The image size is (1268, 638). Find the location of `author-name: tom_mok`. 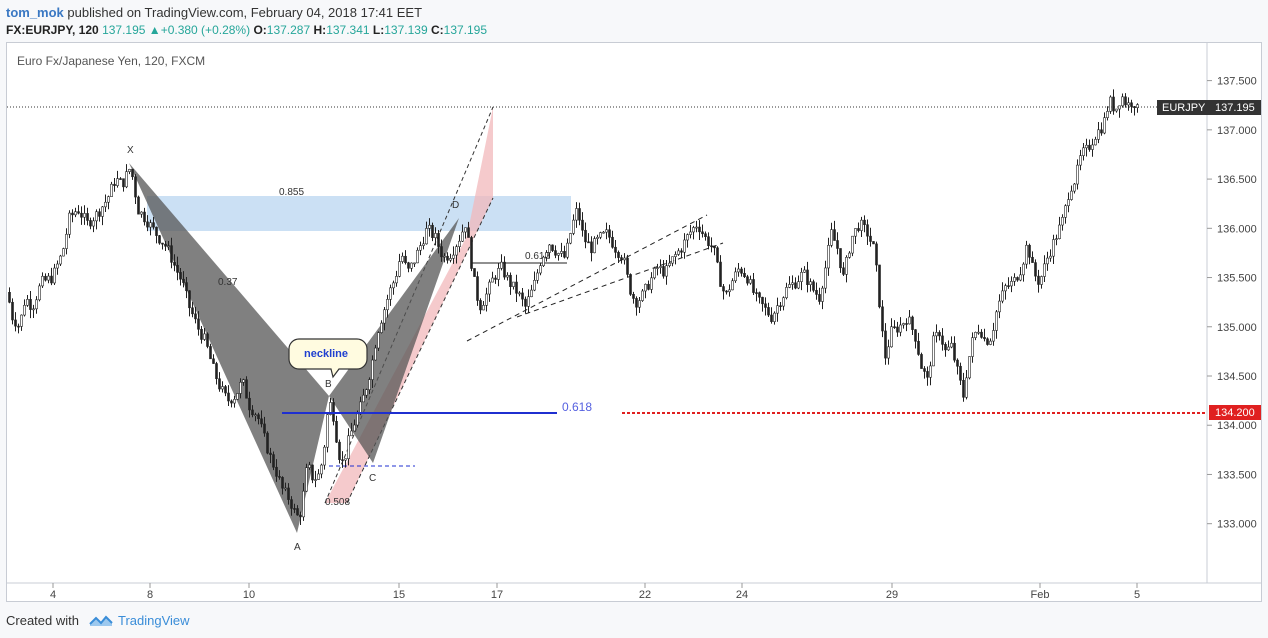

author-name: tom_mok is located at coordinates (35, 12).